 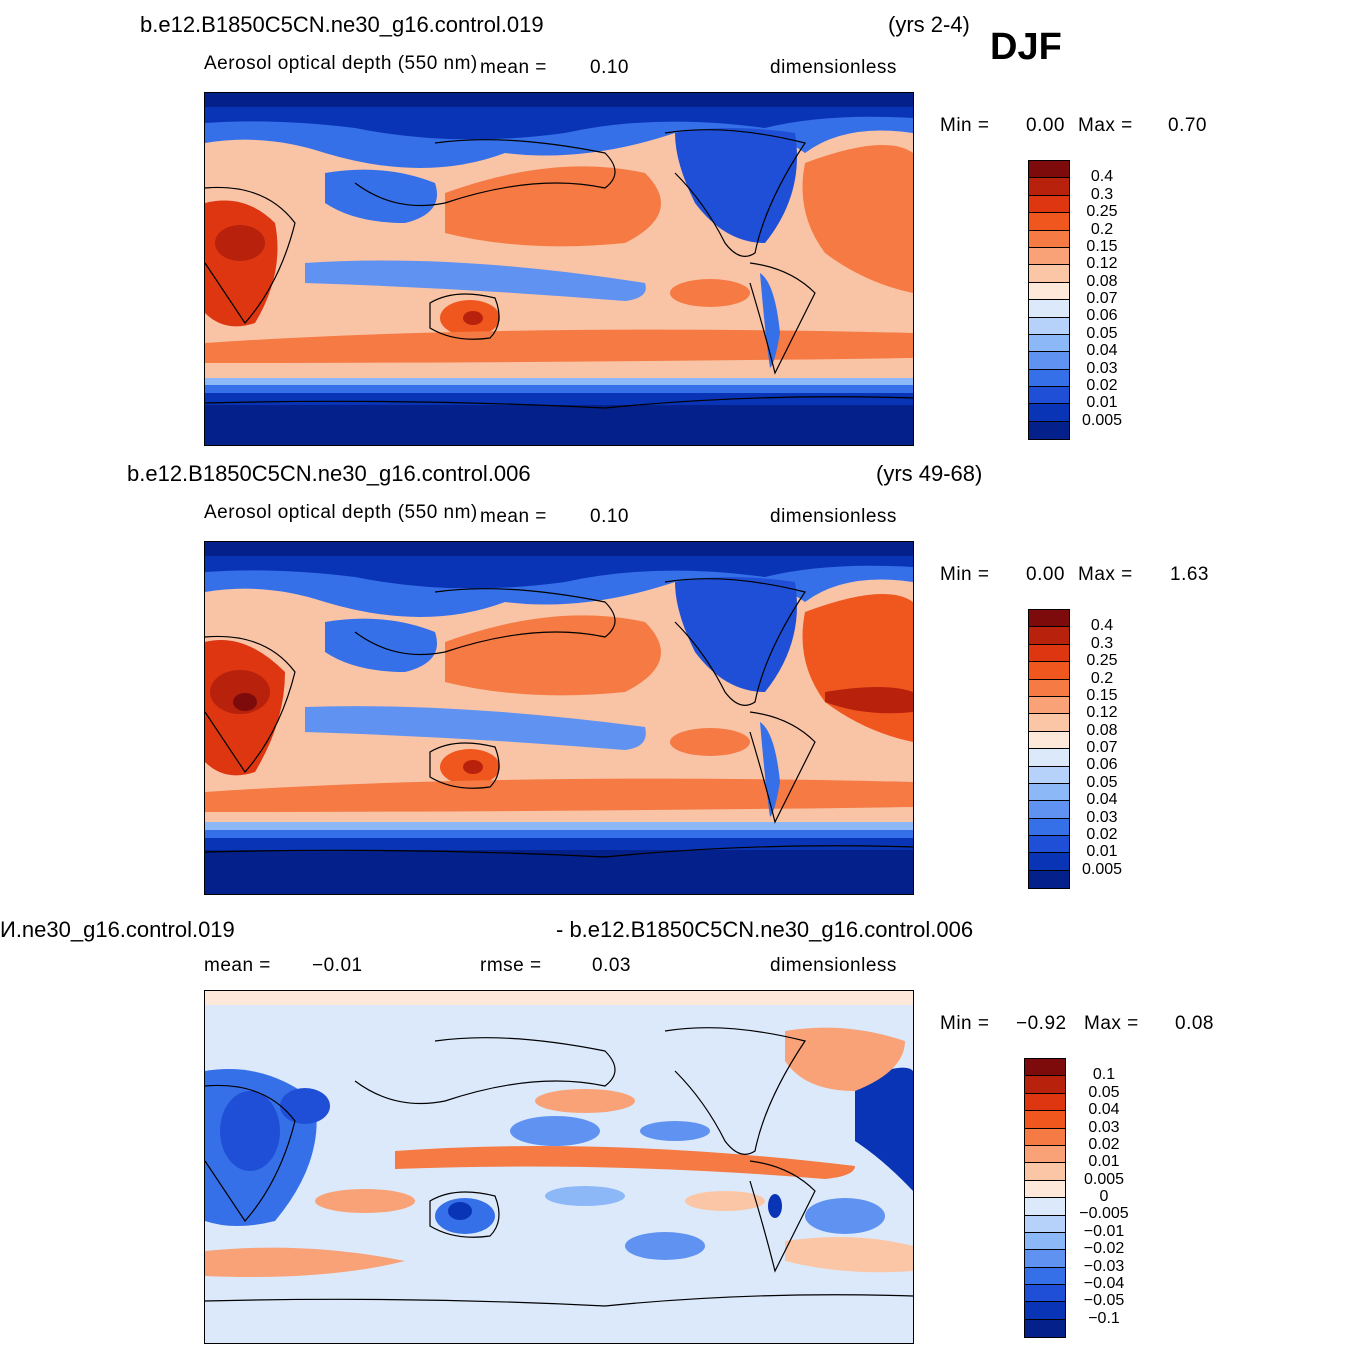 What do you see at coordinates (1104, 1249) in the screenshot?
I see `colorbar-tick-label: −0.02` at bounding box center [1104, 1249].